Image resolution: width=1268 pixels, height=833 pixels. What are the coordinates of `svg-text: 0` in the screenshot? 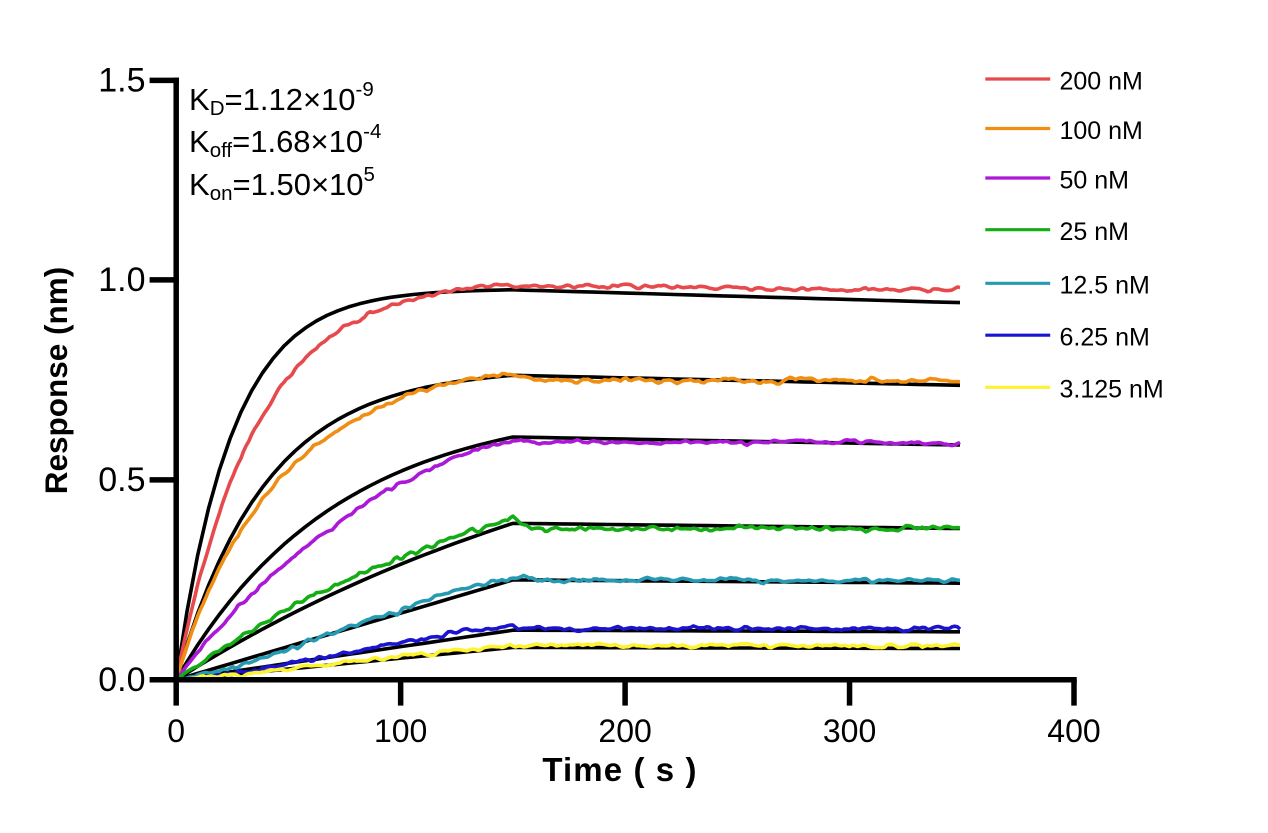 It's located at (176, 731).